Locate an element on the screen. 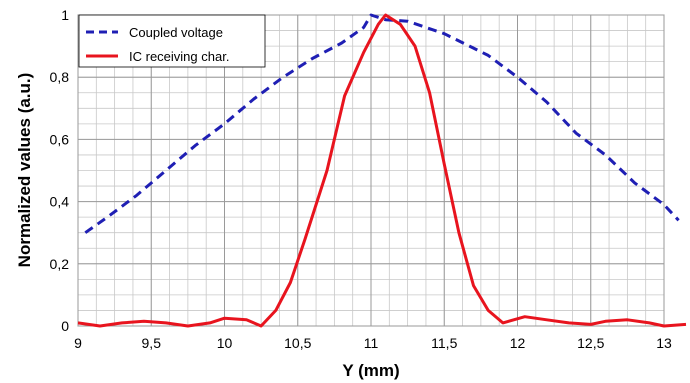 The width and height of the screenshot is (690, 383). x-tick-label: 13 is located at coordinates (664, 343).